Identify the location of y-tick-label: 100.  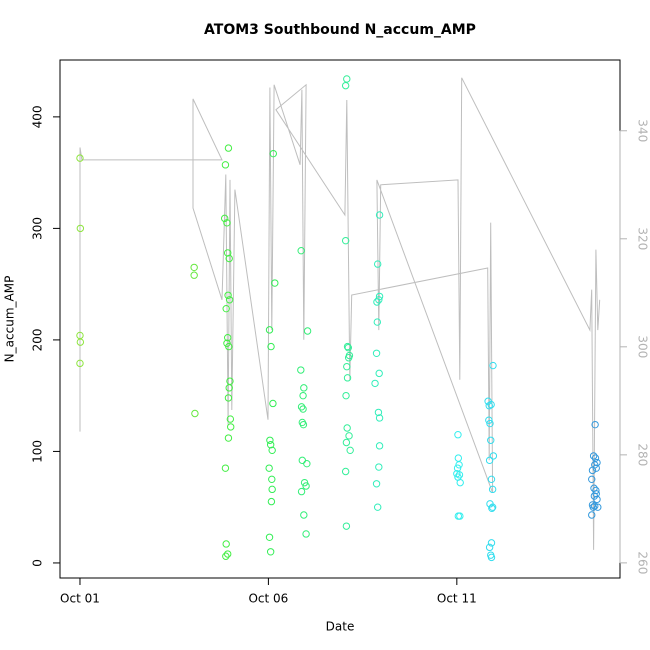
(38, 451).